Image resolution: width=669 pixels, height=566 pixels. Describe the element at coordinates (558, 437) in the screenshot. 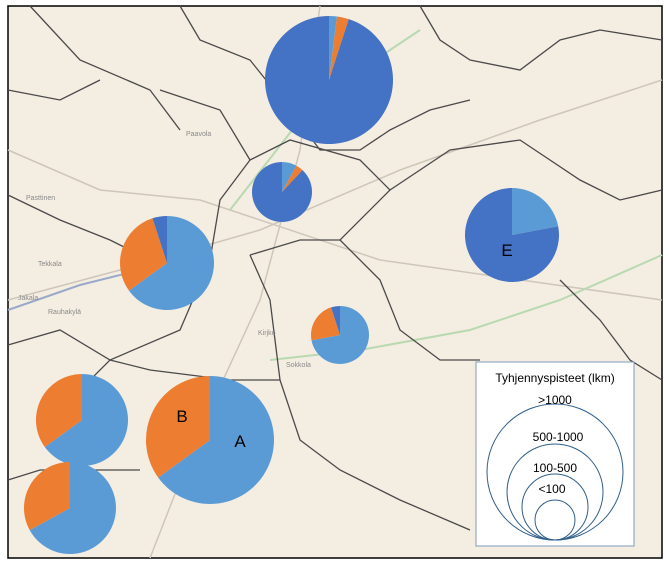

I see `legend-label: 500-1000` at that location.